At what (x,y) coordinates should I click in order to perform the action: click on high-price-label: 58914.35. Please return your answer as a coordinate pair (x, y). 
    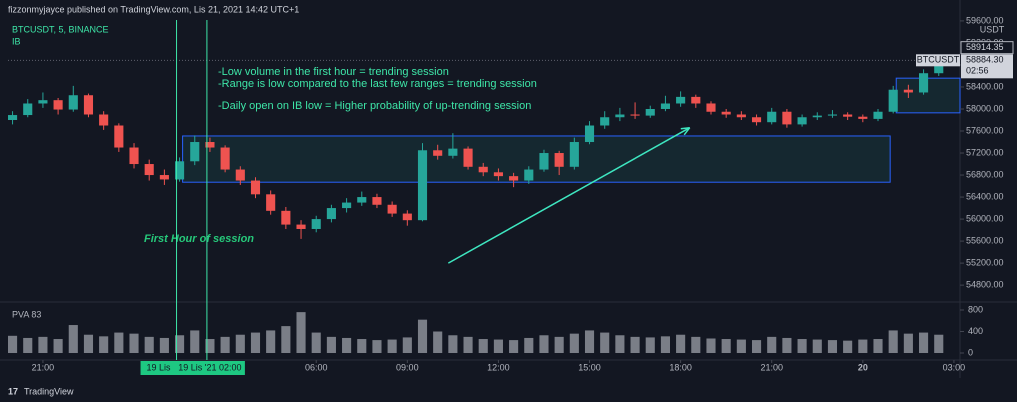
    Looking at the image, I should click on (985, 47).